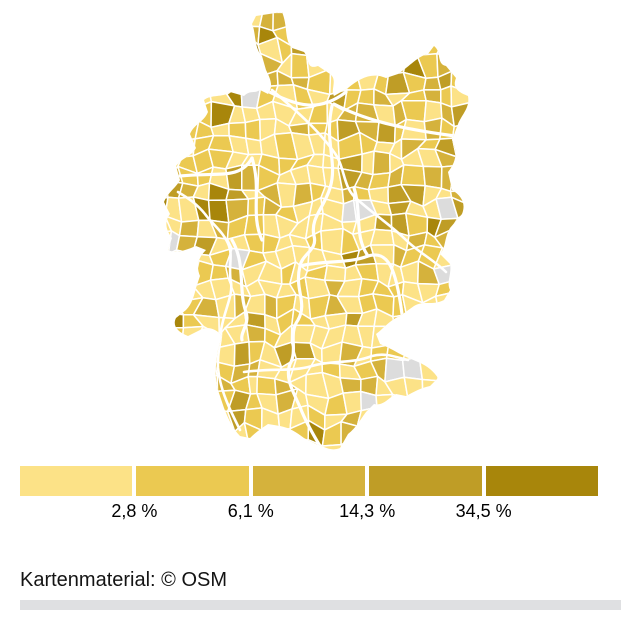 This screenshot has width=640, height=640. I want to click on legend: 2,8 % 6,1 % 14,3 % 34,5 %, so click(309, 495).